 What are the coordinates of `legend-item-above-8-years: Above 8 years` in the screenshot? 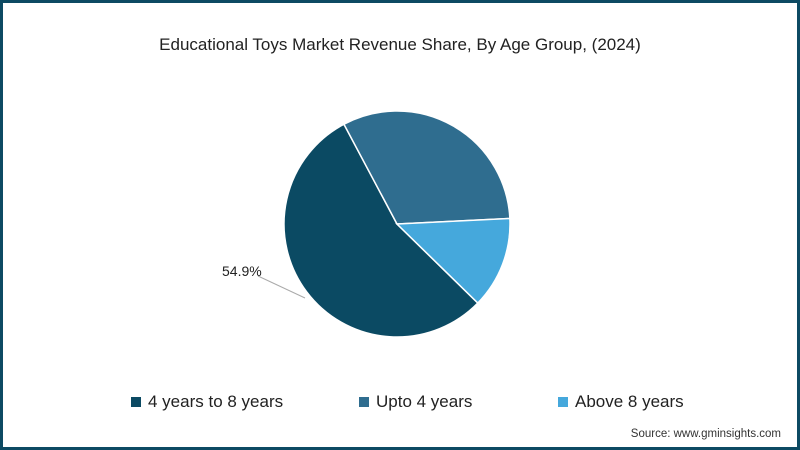 It's located at (621, 402).